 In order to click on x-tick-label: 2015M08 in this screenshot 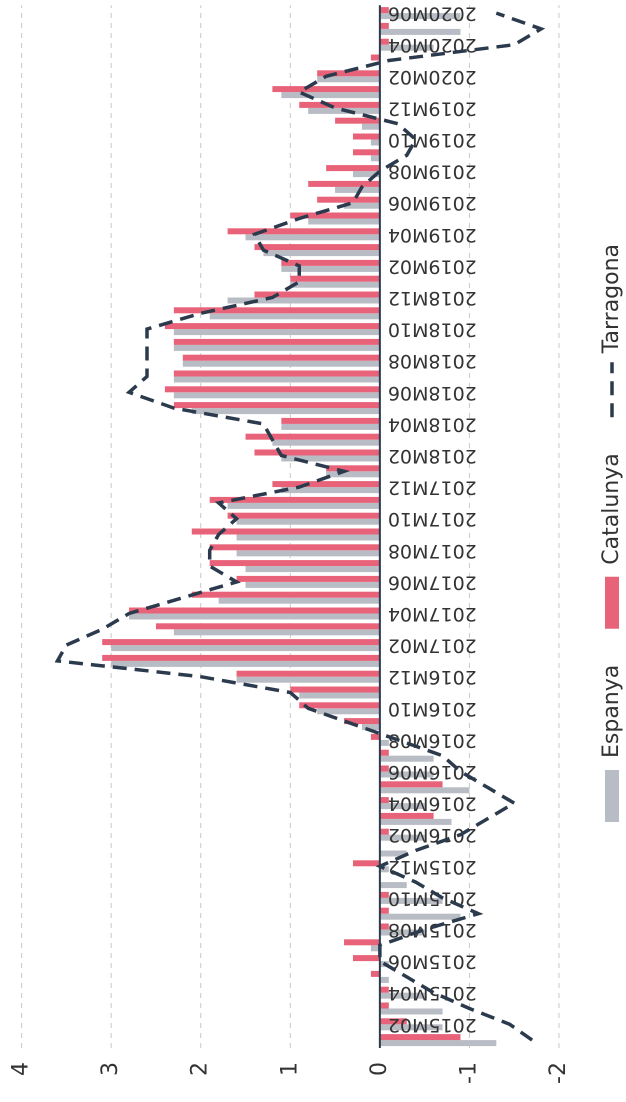, I will do `click(432, 930)`.